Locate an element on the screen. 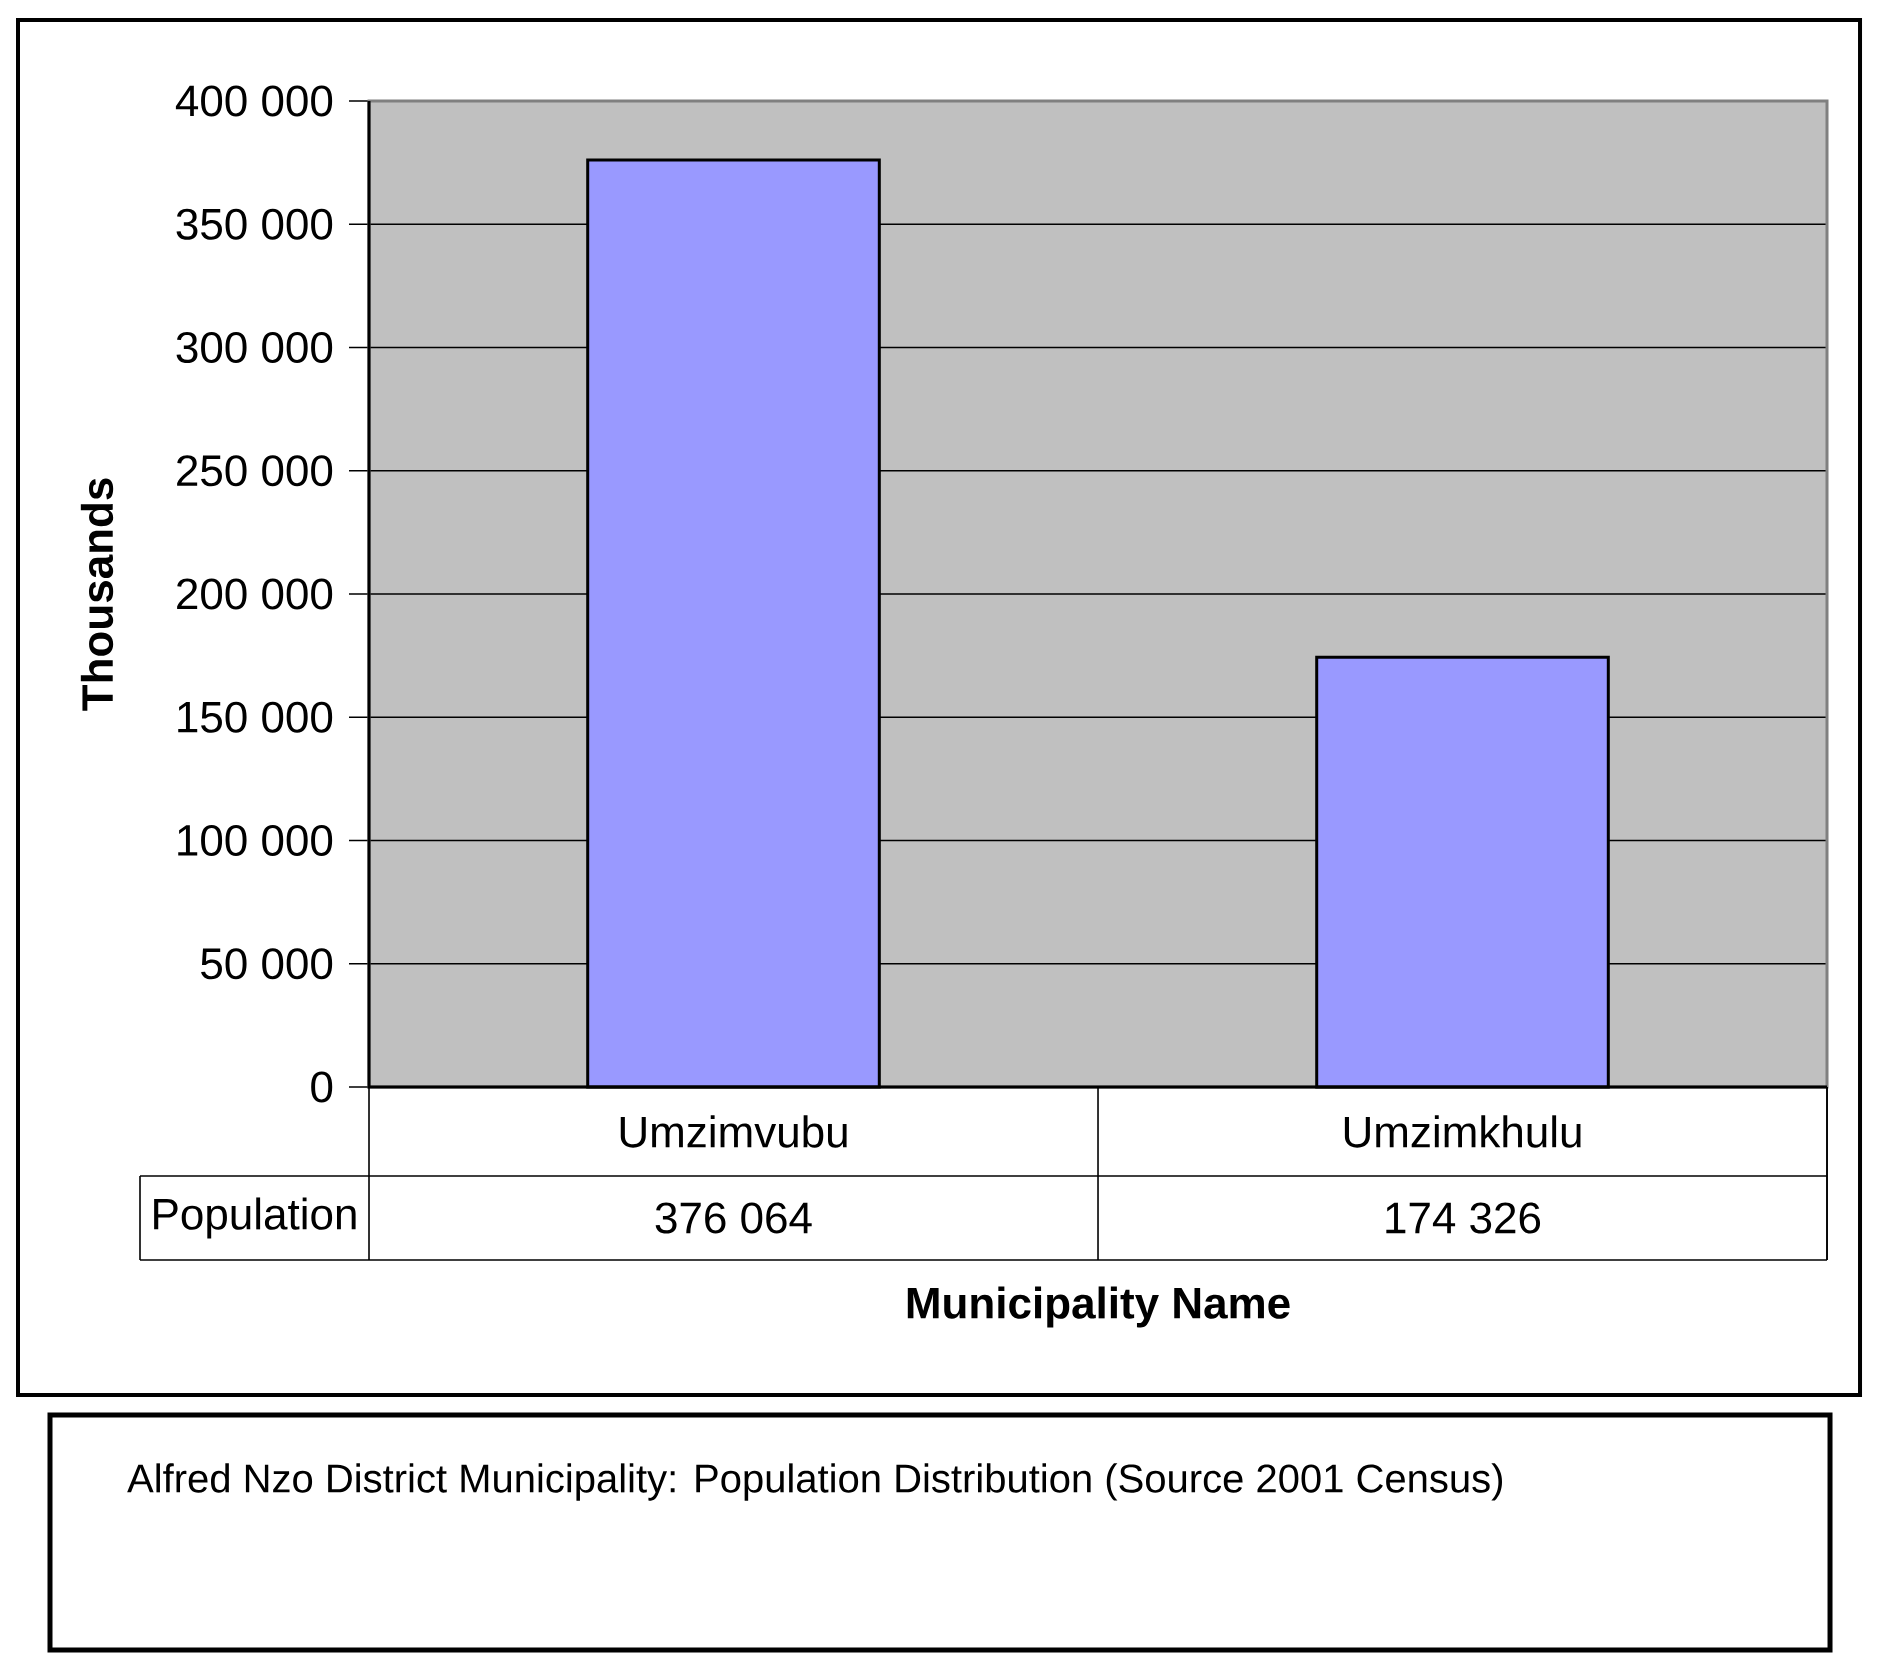 This screenshot has width=1879, height=1657. x-tick-label: Umzimkhulu is located at coordinates (1462, 1131).